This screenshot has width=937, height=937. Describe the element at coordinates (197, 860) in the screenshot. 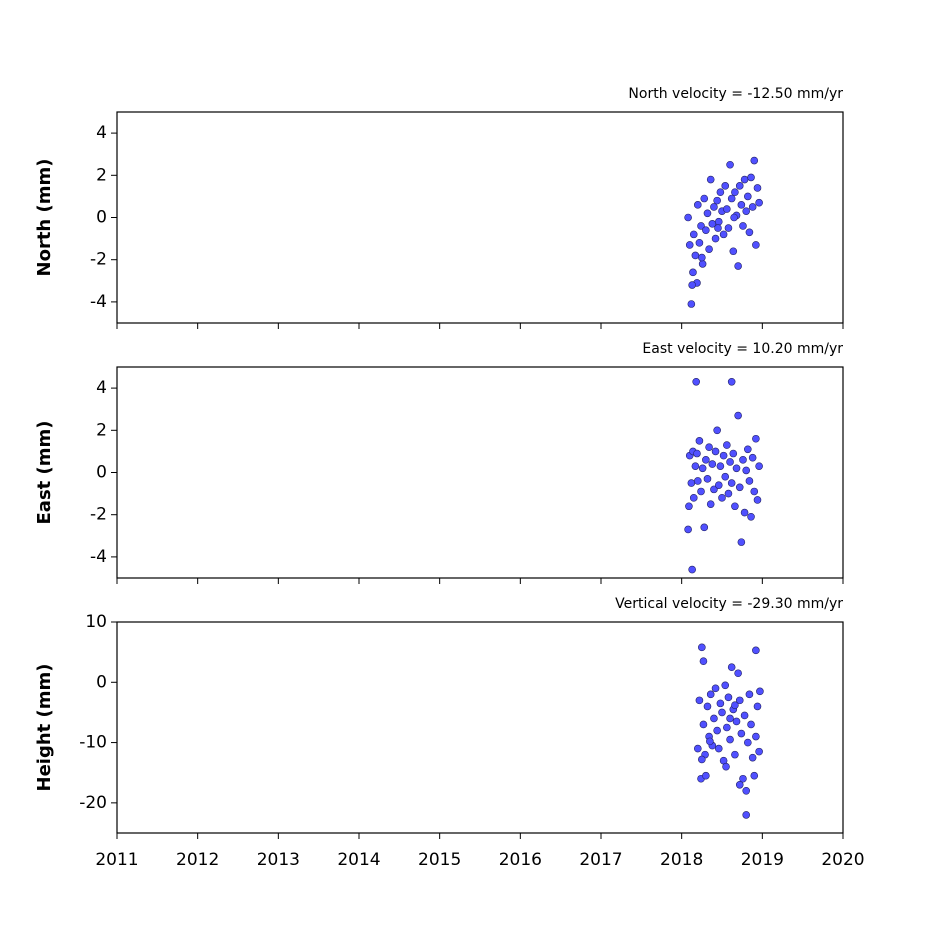

I see `x-tick-label: 2012` at that location.